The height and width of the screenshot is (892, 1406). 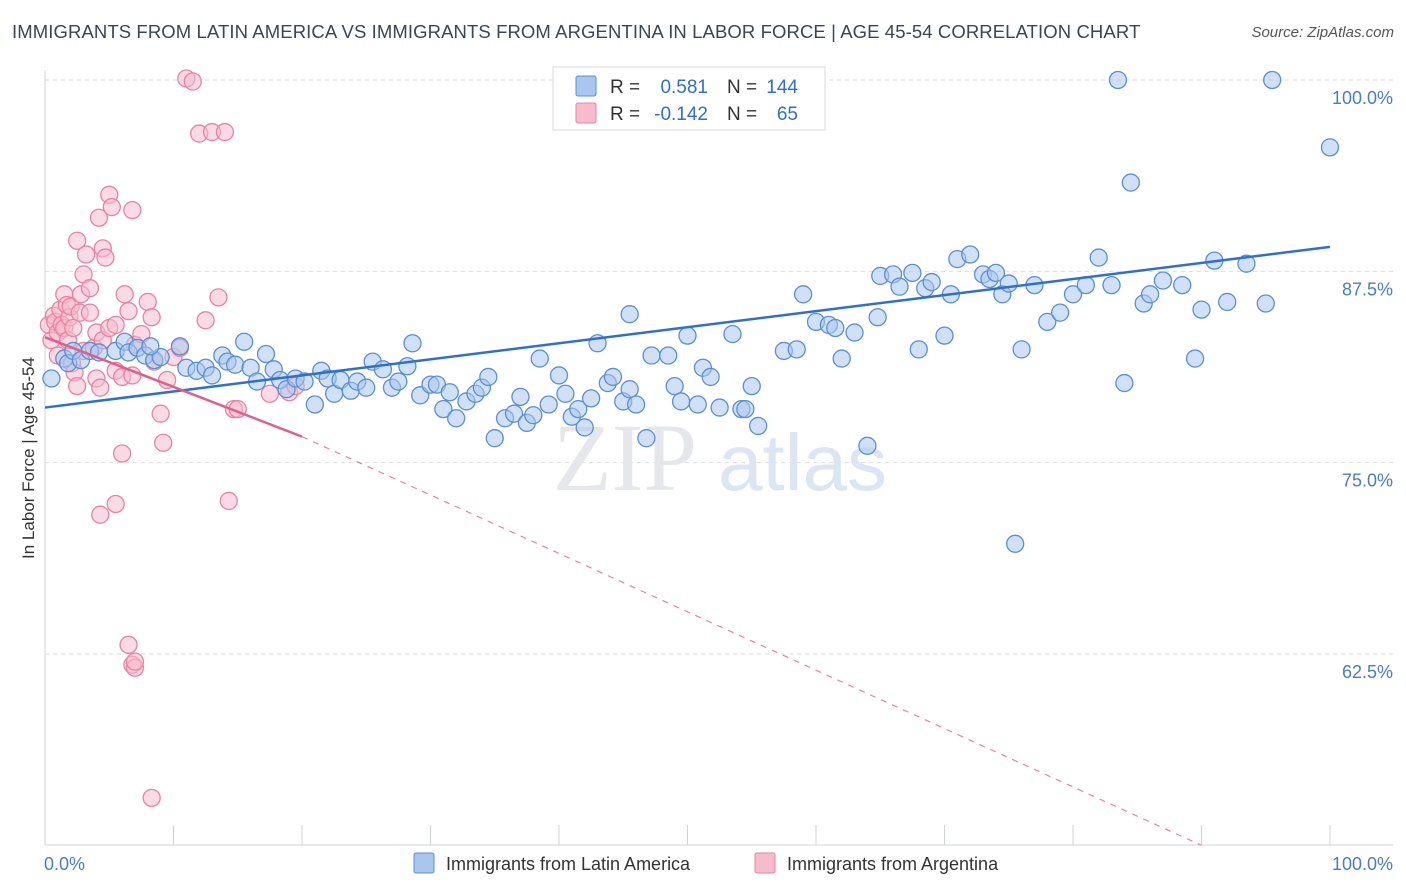 I want to click on legend-r-label-1: R =, so click(x=625, y=87).